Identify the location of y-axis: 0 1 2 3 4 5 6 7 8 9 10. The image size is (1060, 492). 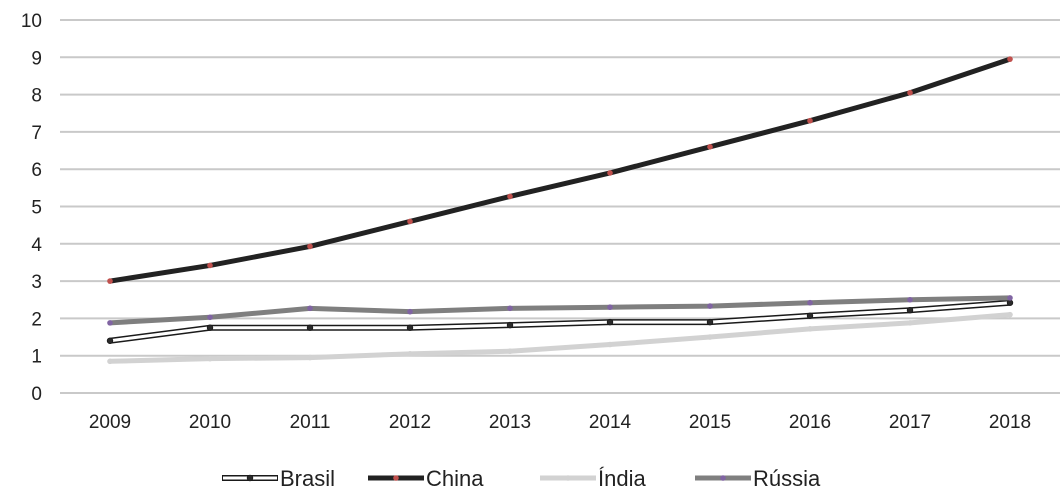
(32, 208).